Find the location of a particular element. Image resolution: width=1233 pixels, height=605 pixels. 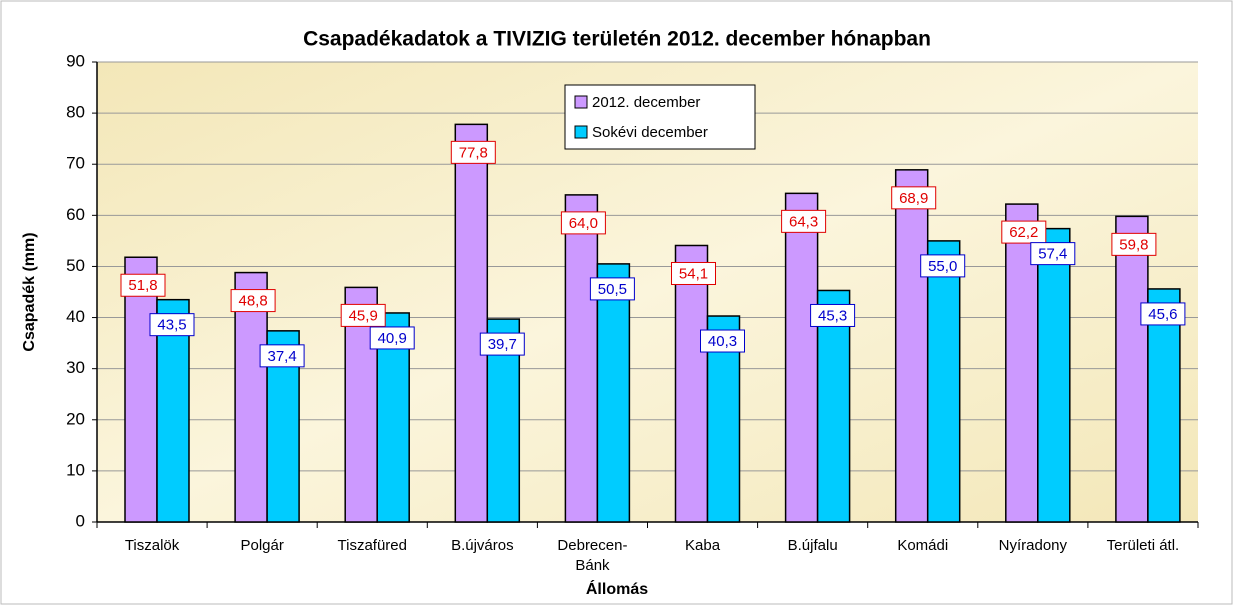

value-label: 43,5 is located at coordinates (171, 325).